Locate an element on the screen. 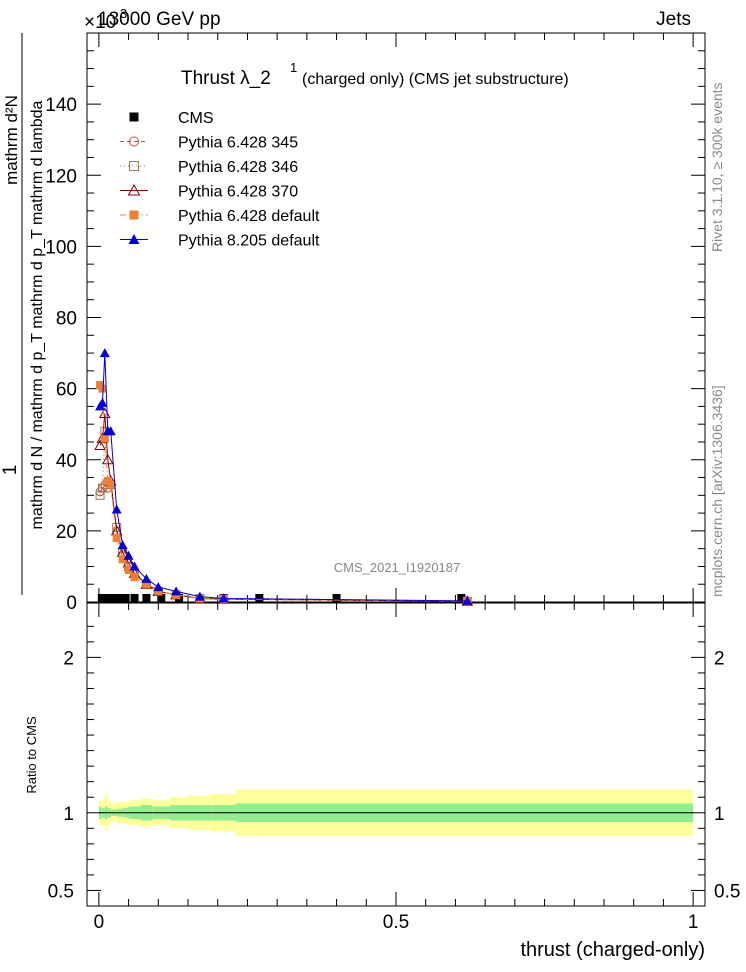 The image size is (746, 972). y-tick-label: 20 is located at coordinates (66, 532).